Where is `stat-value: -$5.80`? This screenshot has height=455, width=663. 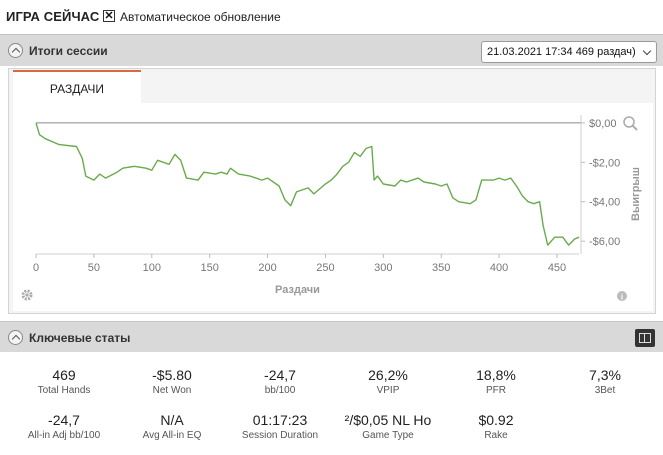
stat-value: -$5.80 is located at coordinates (172, 375).